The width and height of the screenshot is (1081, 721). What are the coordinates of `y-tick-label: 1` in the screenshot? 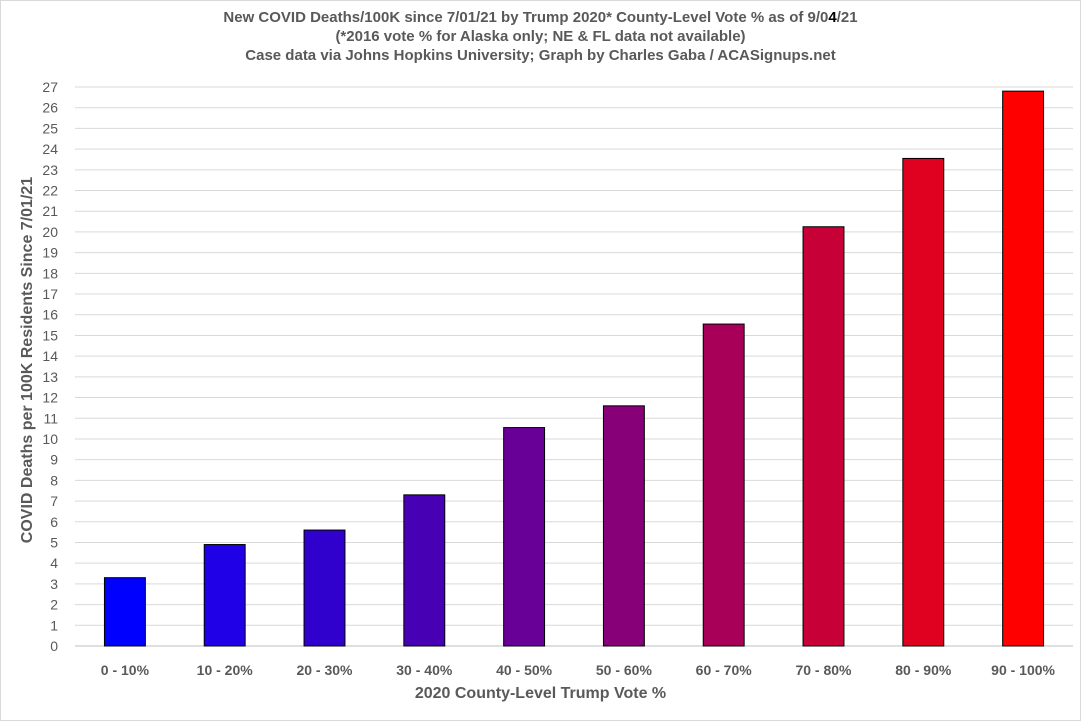 It's located at (54, 625).